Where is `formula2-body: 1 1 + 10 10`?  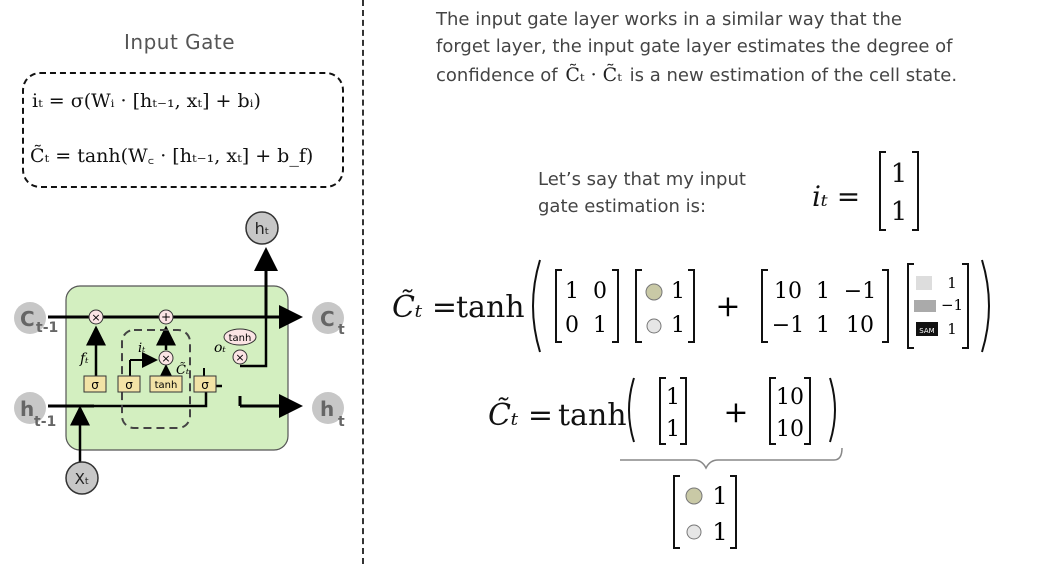 formula2-body: 1 1 + 10 10 is located at coordinates (731, 423).